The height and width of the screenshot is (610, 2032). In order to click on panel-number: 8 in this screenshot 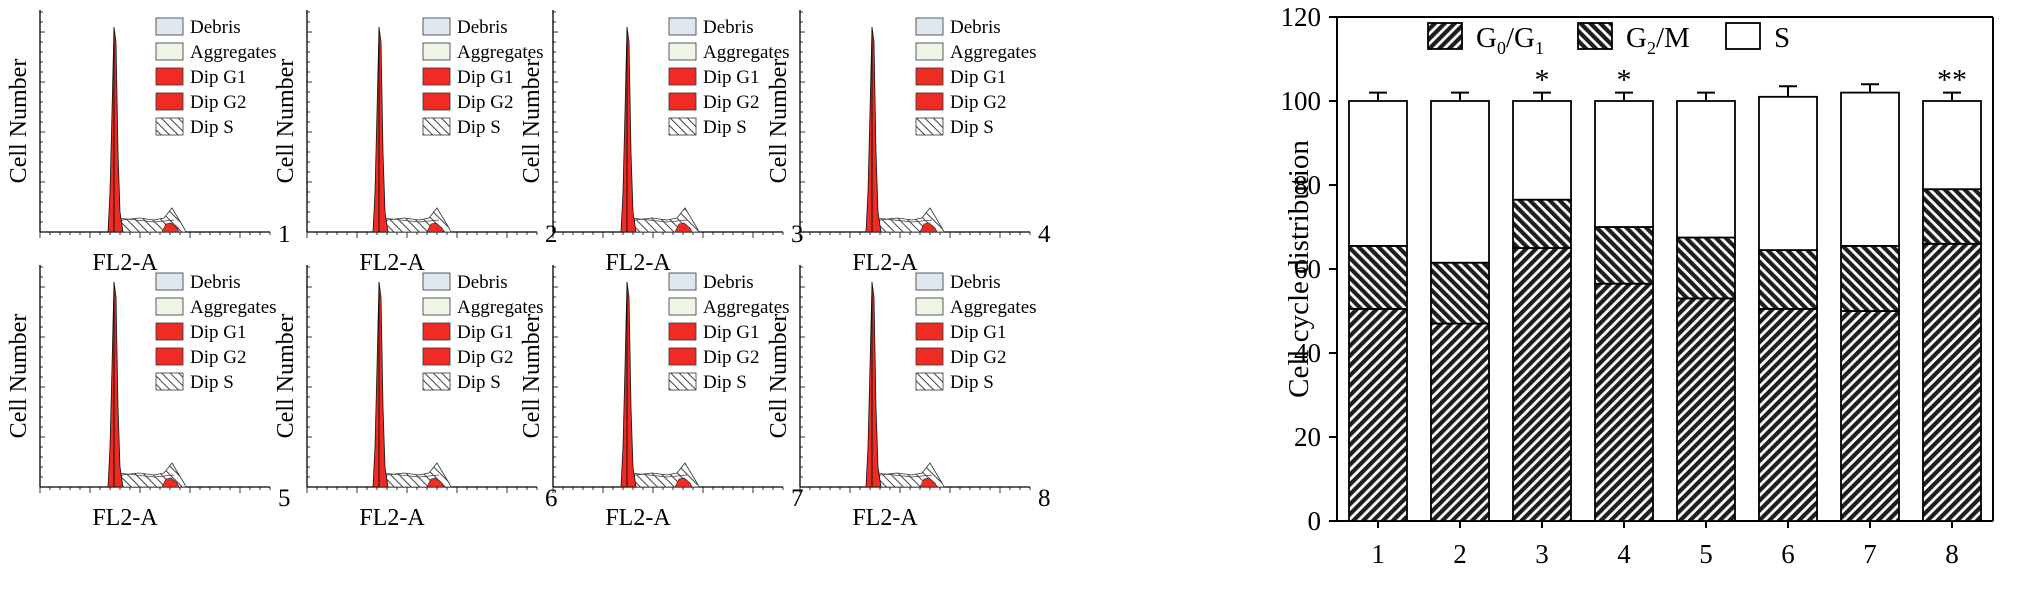, I will do `click(1044, 498)`.